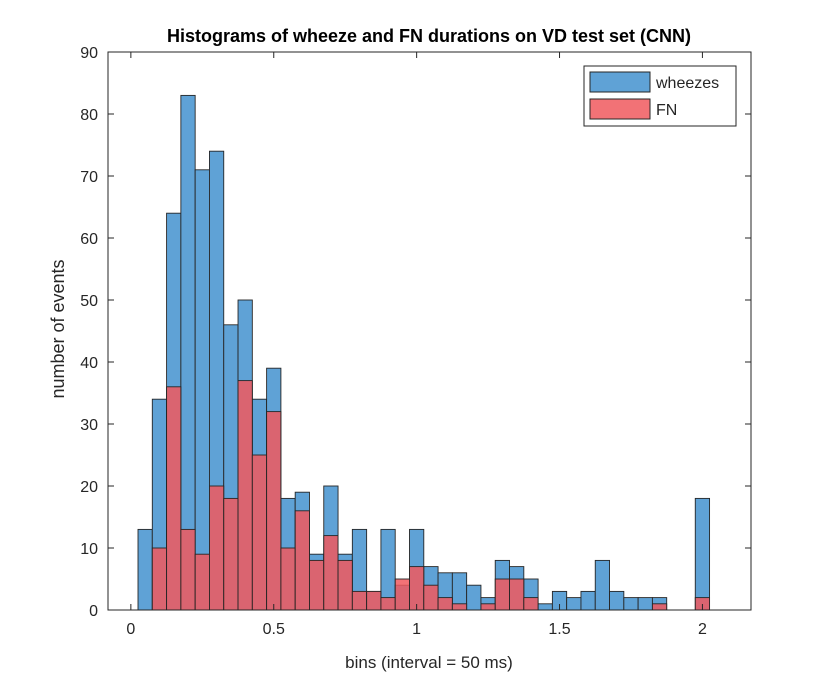 This screenshot has width=830, height=686. Describe the element at coordinates (274, 629) in the screenshot. I see `x-tick-label: 0.5` at that location.